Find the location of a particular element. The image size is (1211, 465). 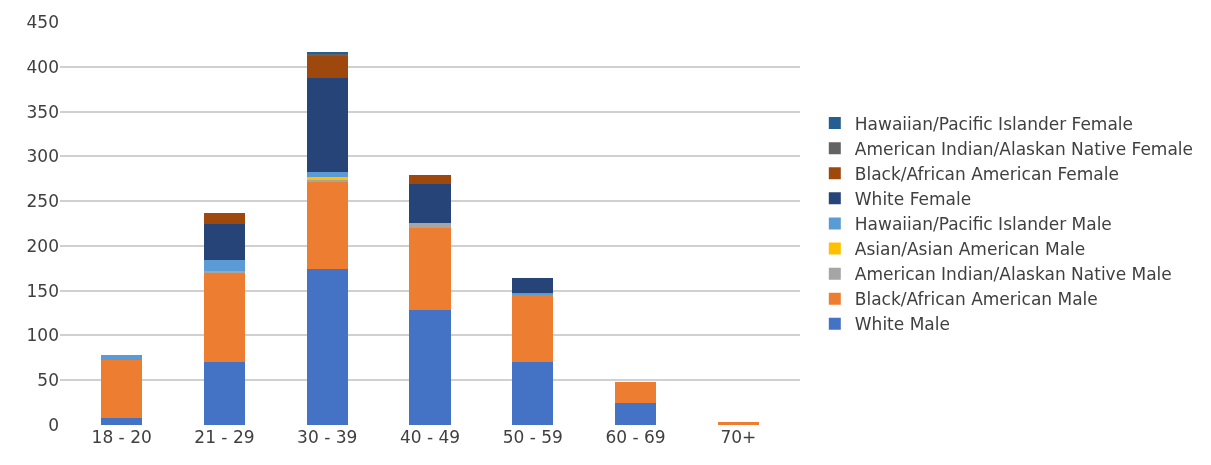

legend-label: American Indian/Alaskan Native Female is located at coordinates (1024, 148).